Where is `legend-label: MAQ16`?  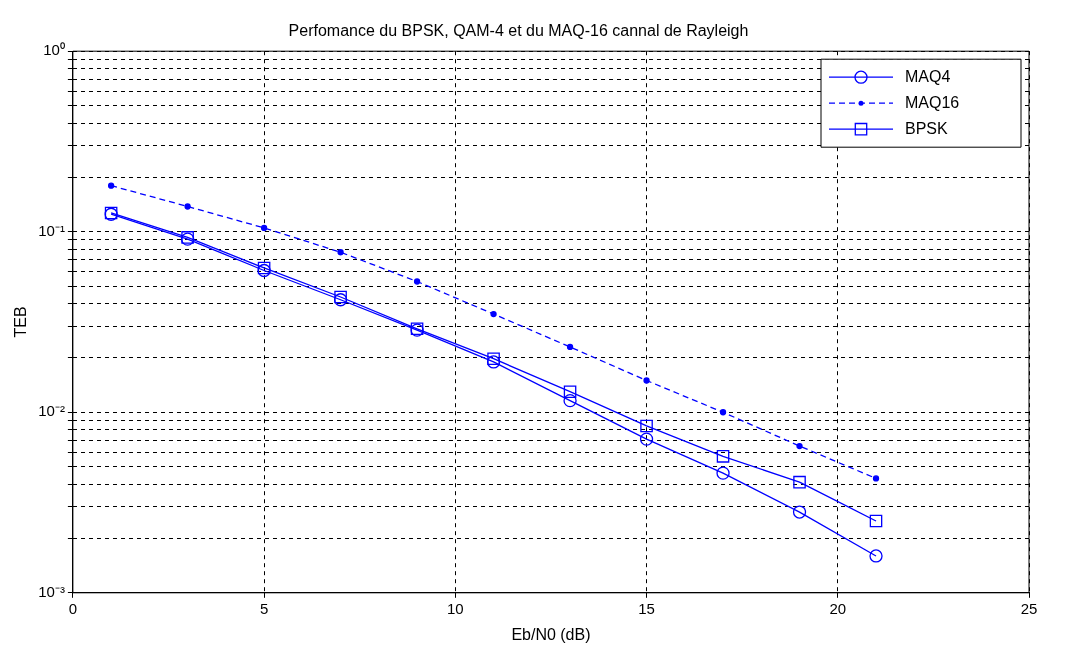 legend-label: MAQ16 is located at coordinates (932, 102).